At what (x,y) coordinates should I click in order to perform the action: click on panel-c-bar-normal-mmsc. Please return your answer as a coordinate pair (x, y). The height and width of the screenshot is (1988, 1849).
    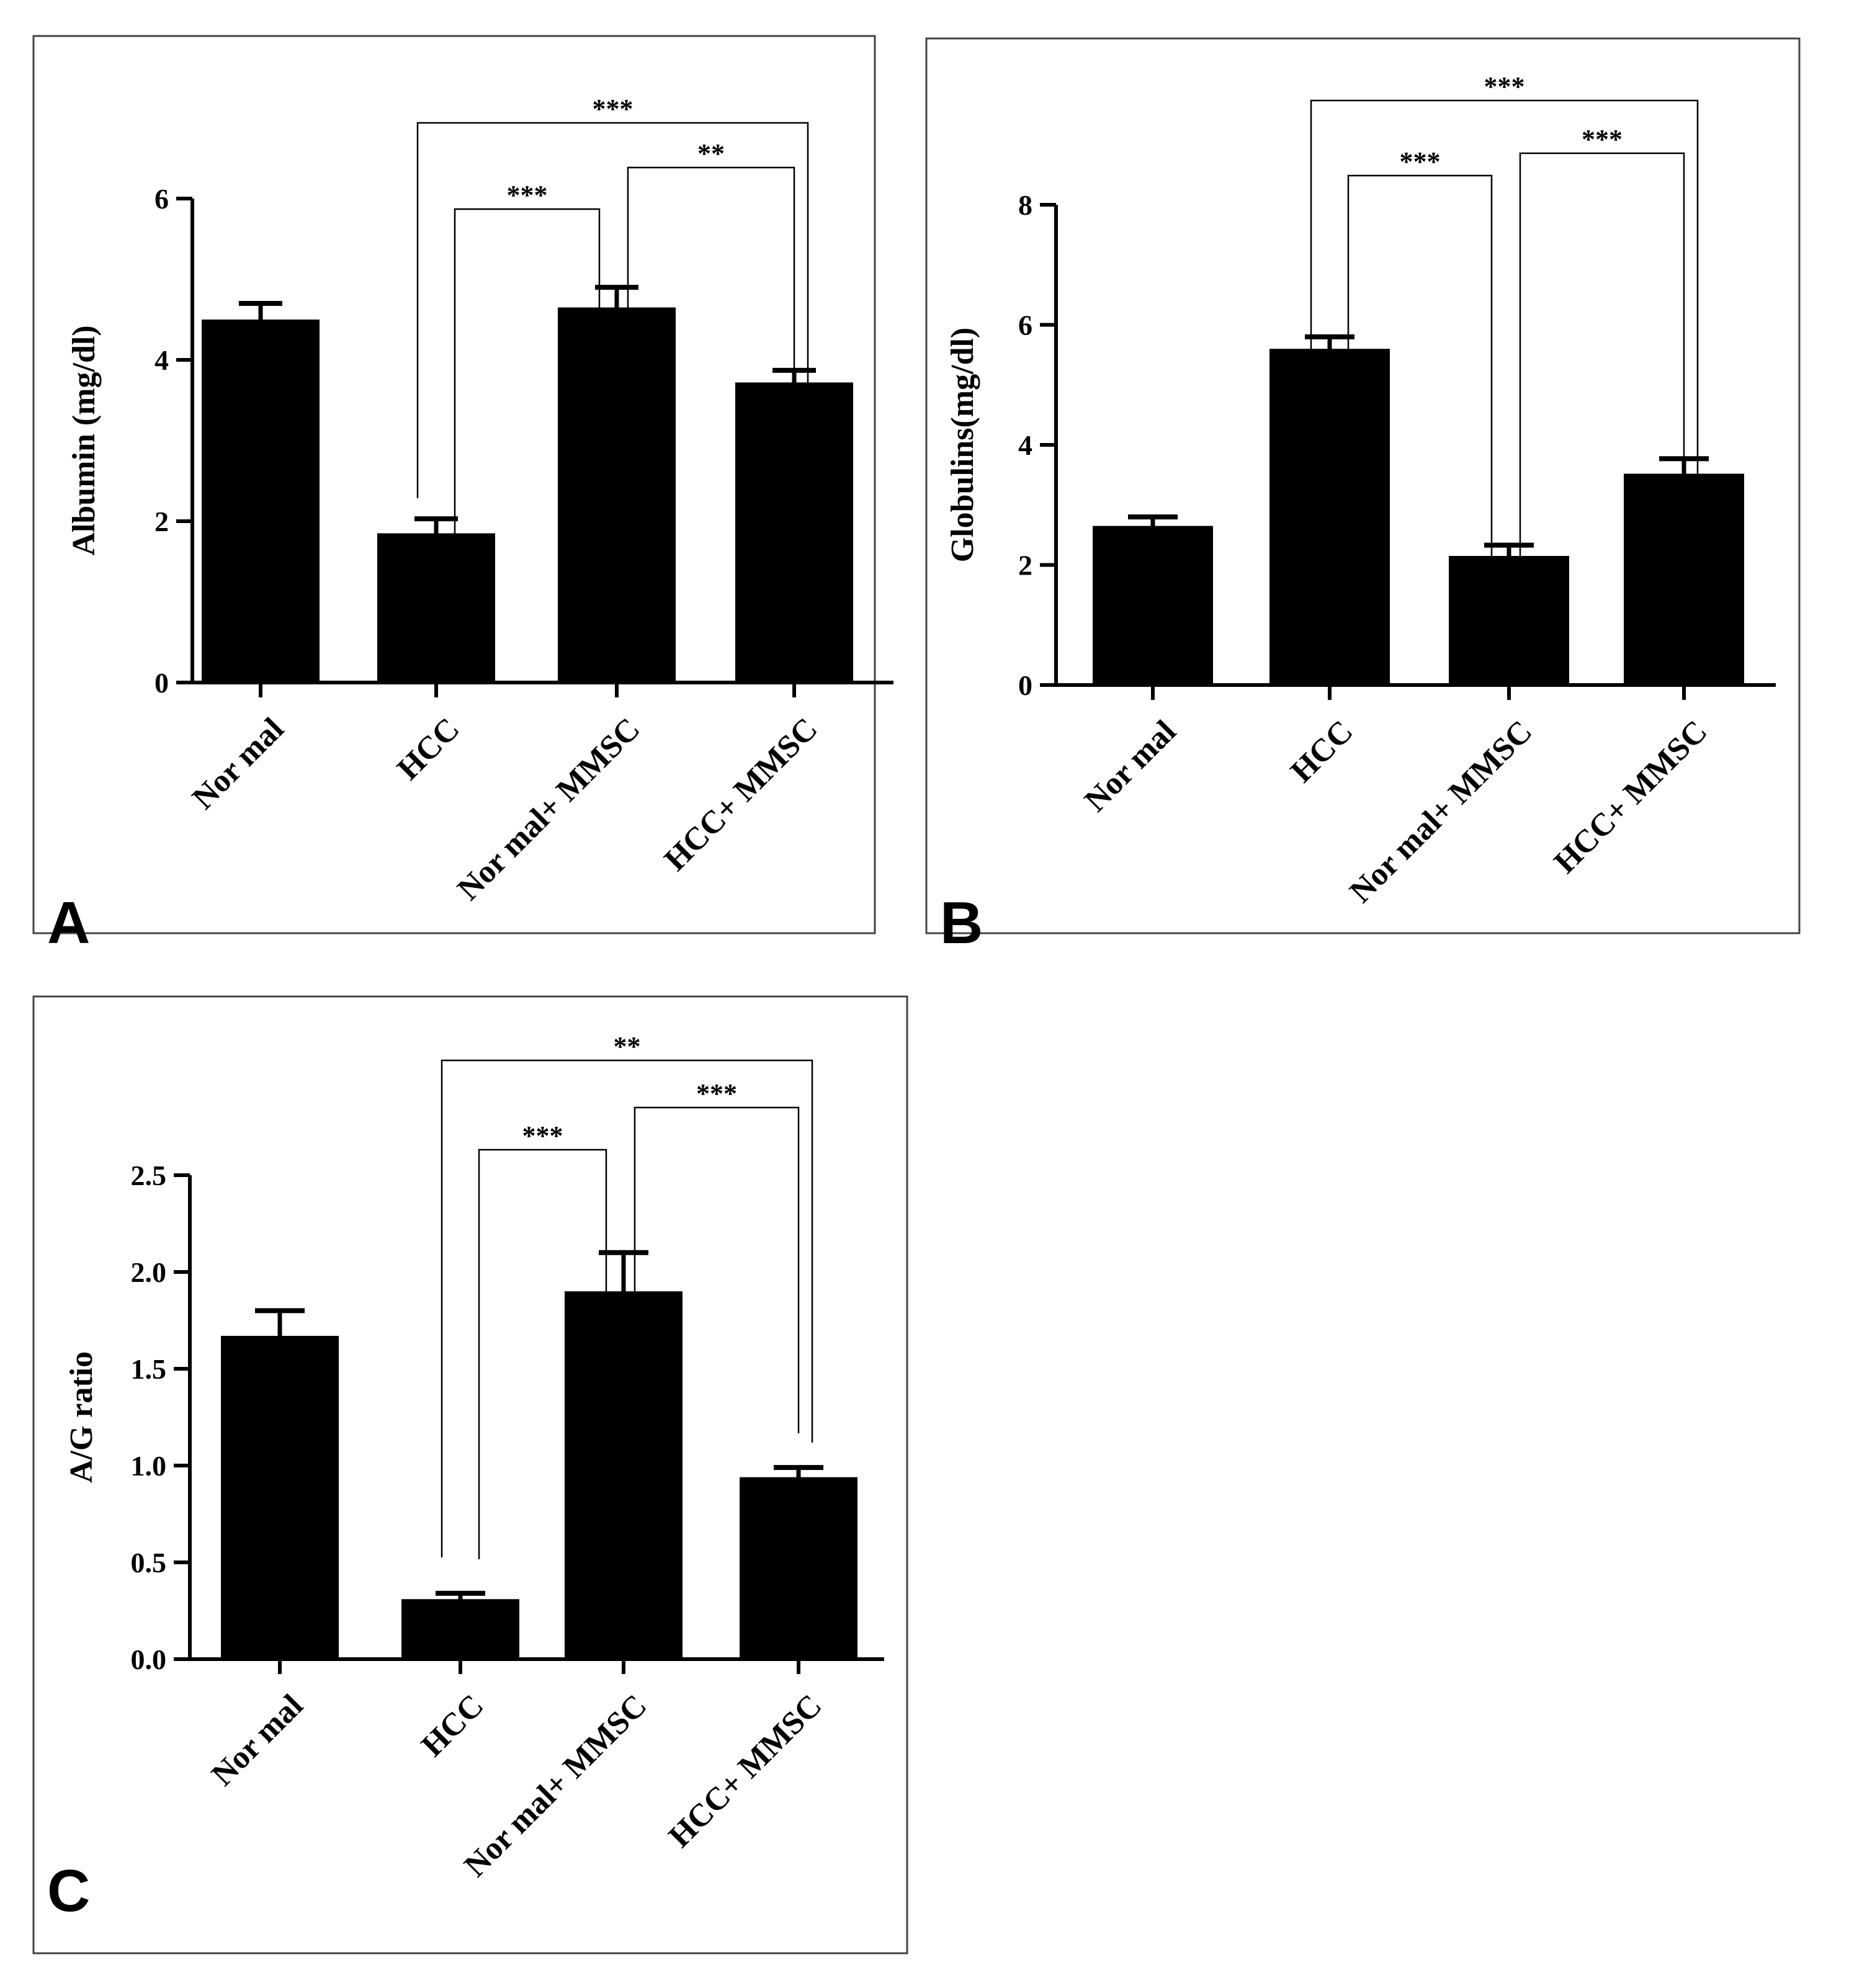
    Looking at the image, I should click on (624, 1475).